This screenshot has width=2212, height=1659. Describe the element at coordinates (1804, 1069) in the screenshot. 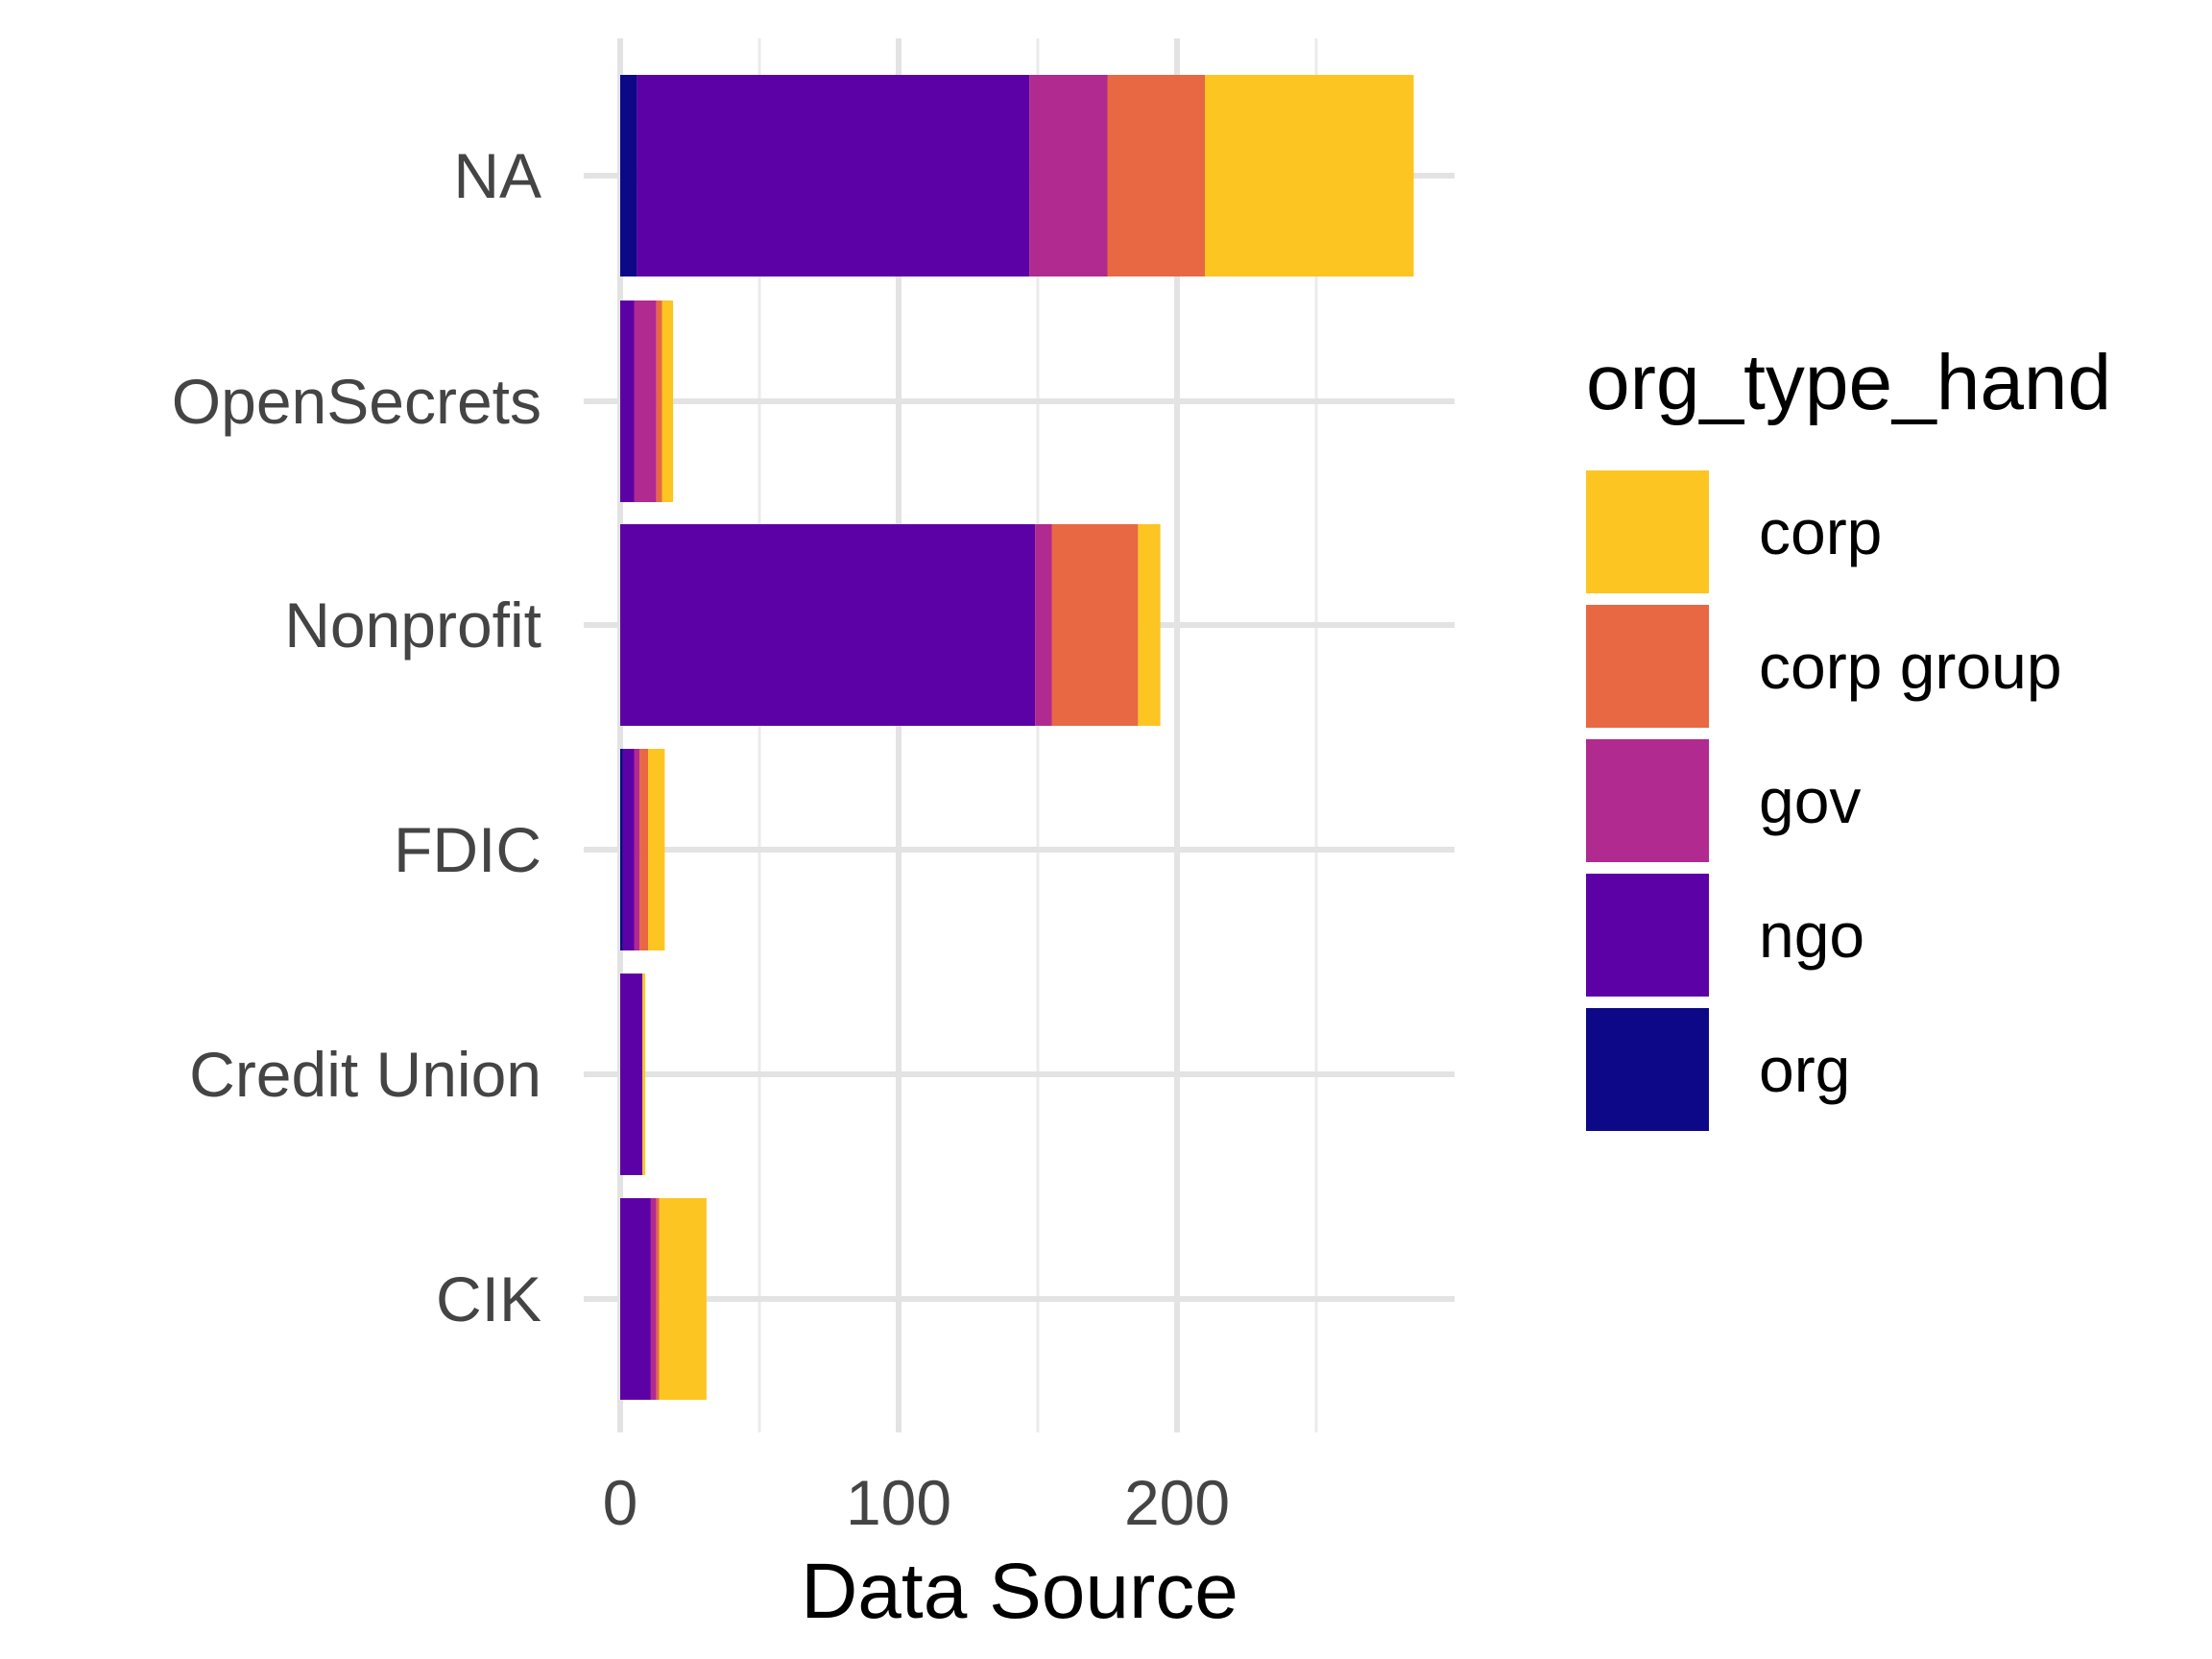

I see `legend-label-org: org` at that location.